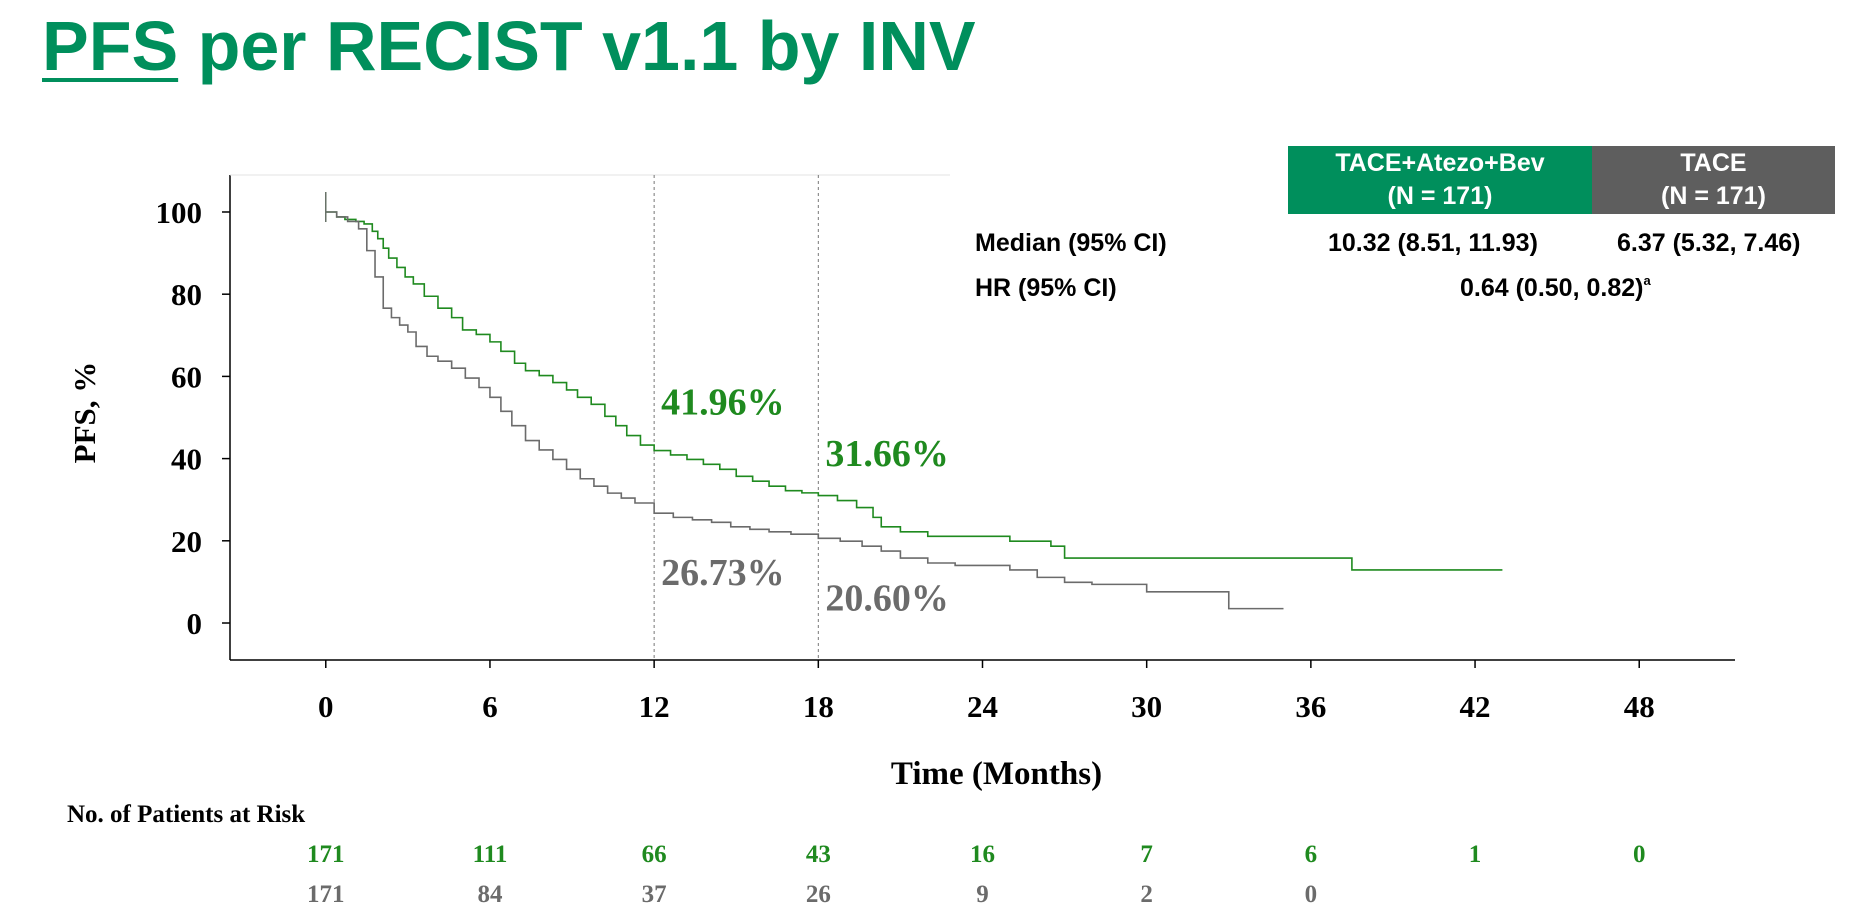 This screenshot has height=922, width=1860. What do you see at coordinates (195, 623) in the screenshot?
I see `y-tick-label: 0` at bounding box center [195, 623].